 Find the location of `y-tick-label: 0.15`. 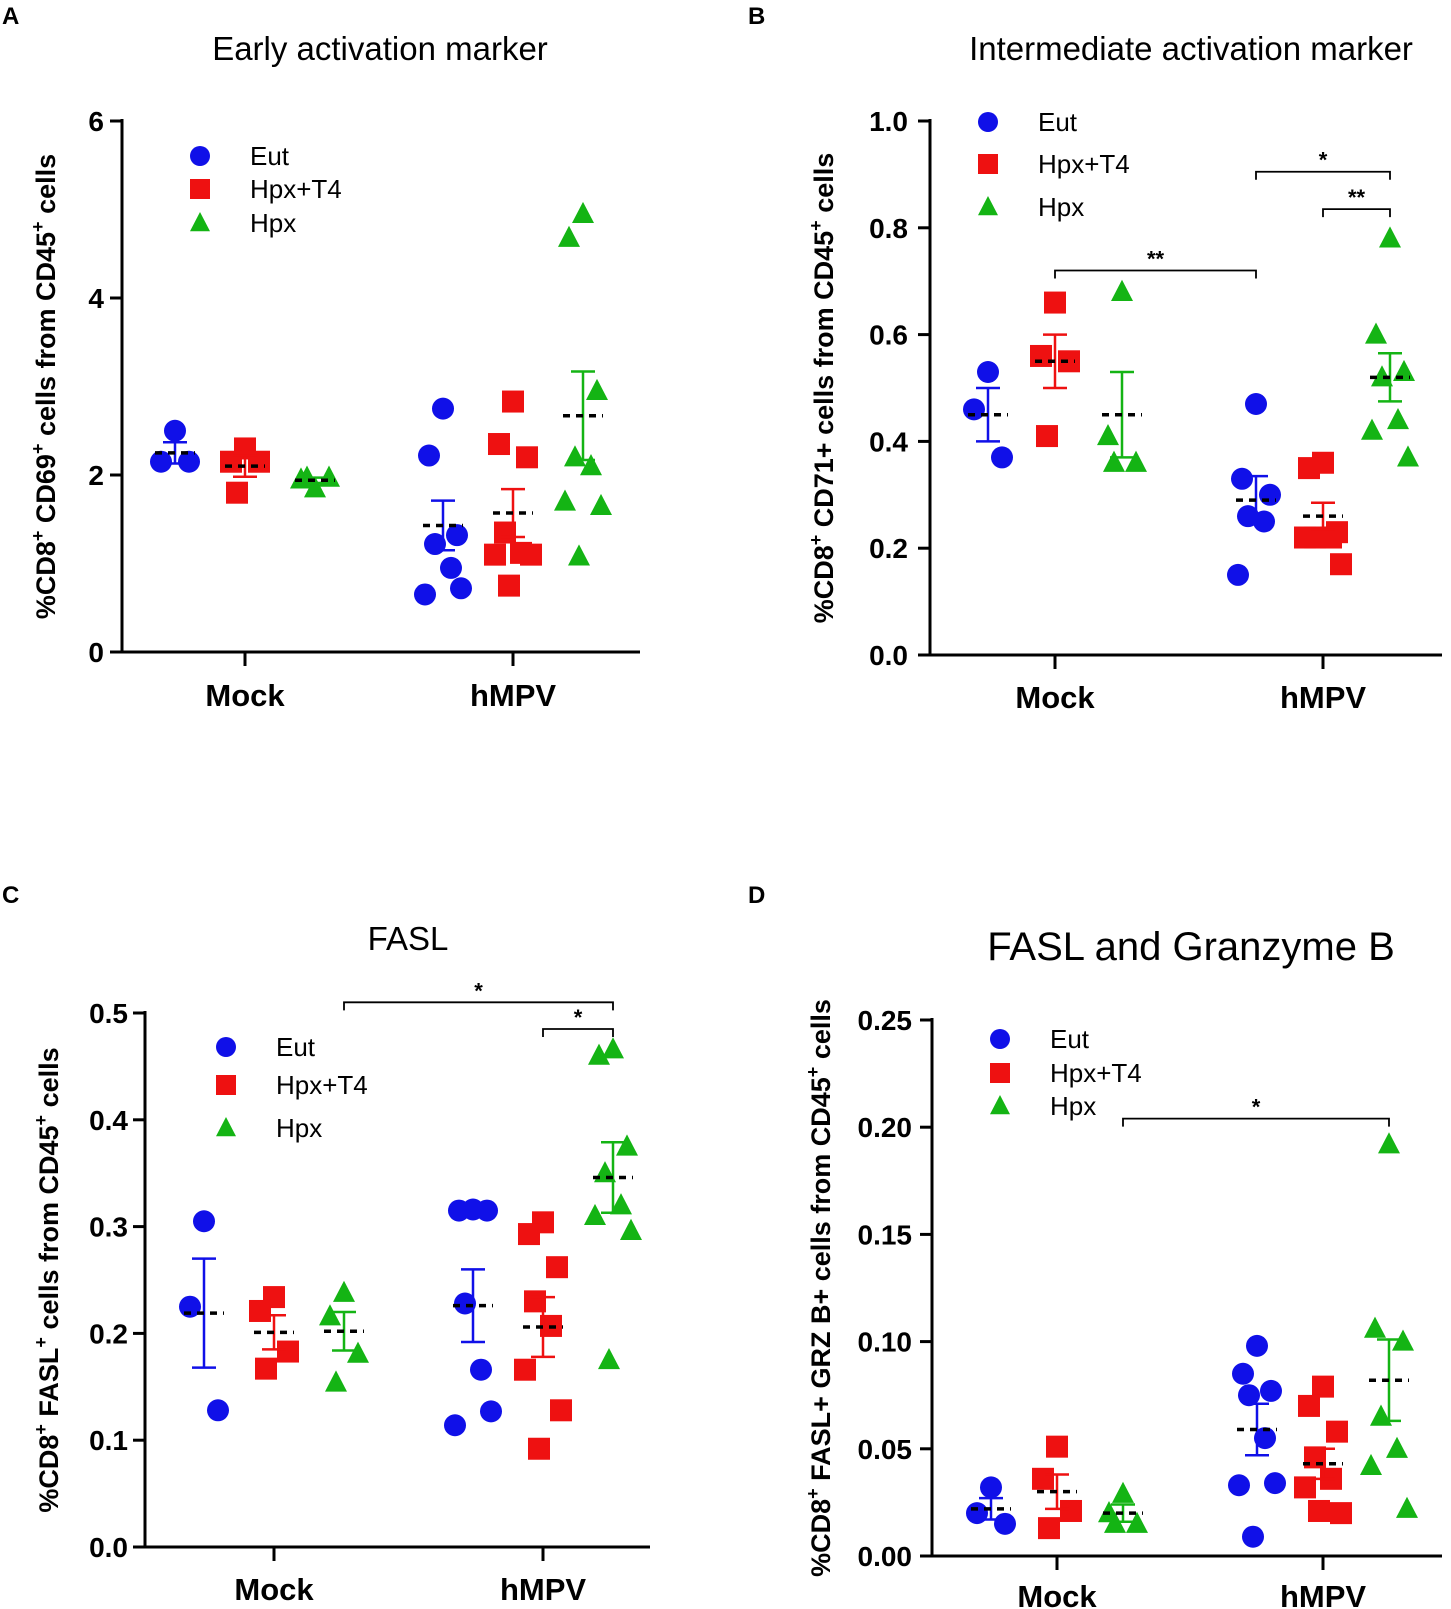

y-tick-label: 0.15 is located at coordinates (885, 1234).